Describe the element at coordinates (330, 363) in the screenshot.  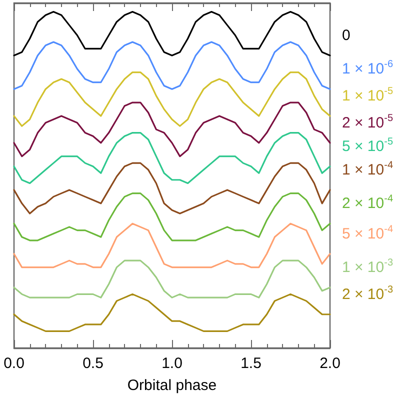
I see `x-tick-label: 2.0` at that location.